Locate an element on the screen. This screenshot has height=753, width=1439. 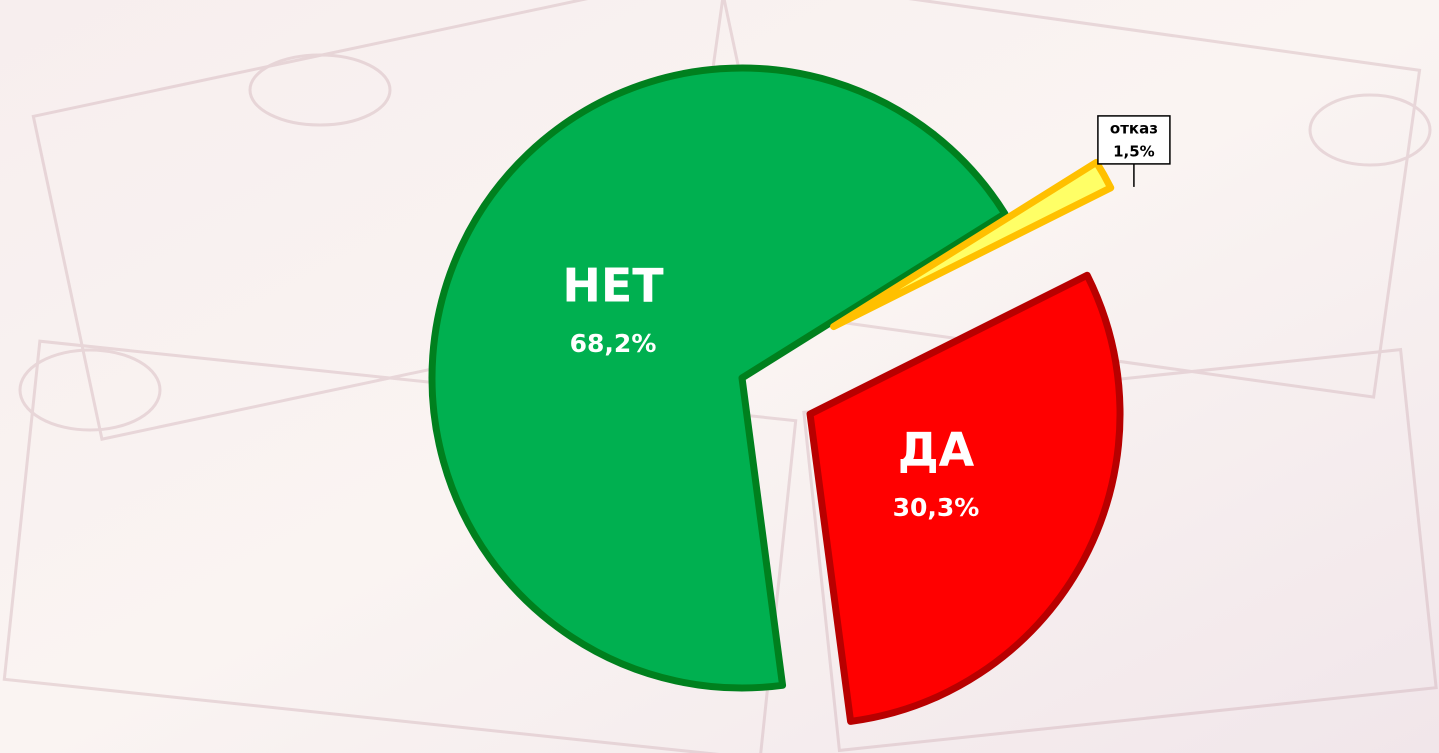
slice-value-label: 1,5% is located at coordinates (1134, 151).